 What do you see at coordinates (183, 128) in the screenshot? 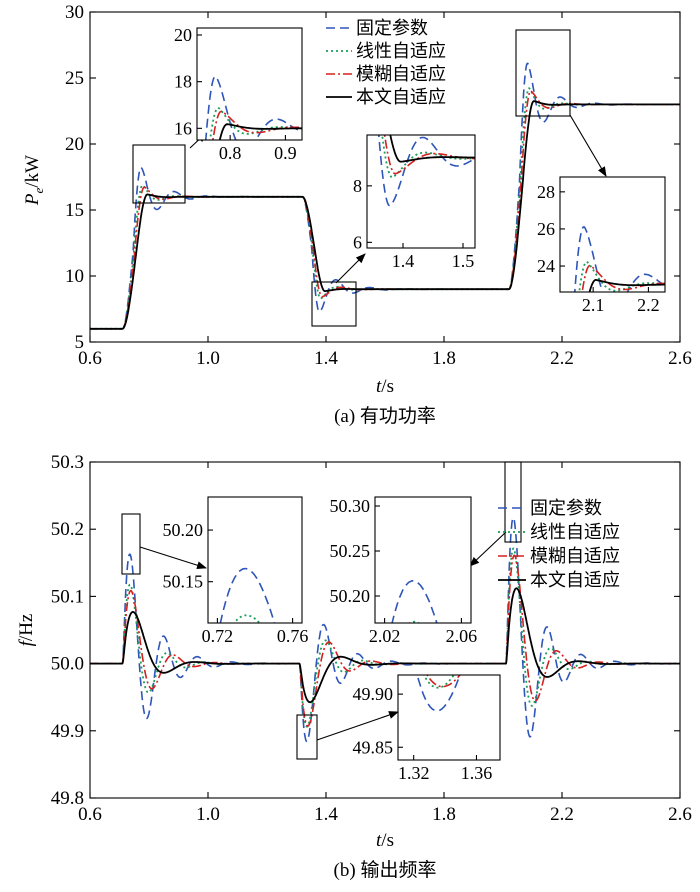
I see `inset-y-tick-label: 16` at bounding box center [183, 128].